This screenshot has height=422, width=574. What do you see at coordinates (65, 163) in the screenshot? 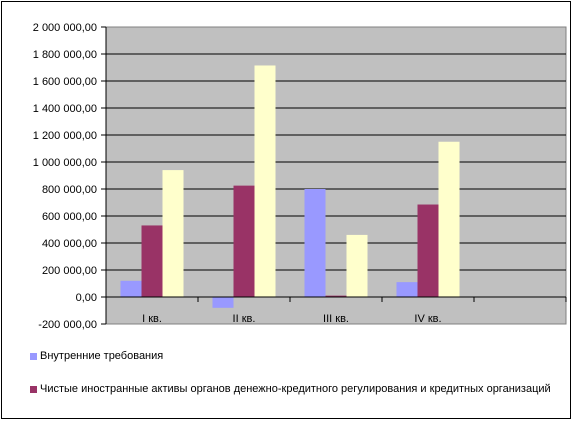
I see `y-tick-label: 1 000 000,00` at bounding box center [65, 163].